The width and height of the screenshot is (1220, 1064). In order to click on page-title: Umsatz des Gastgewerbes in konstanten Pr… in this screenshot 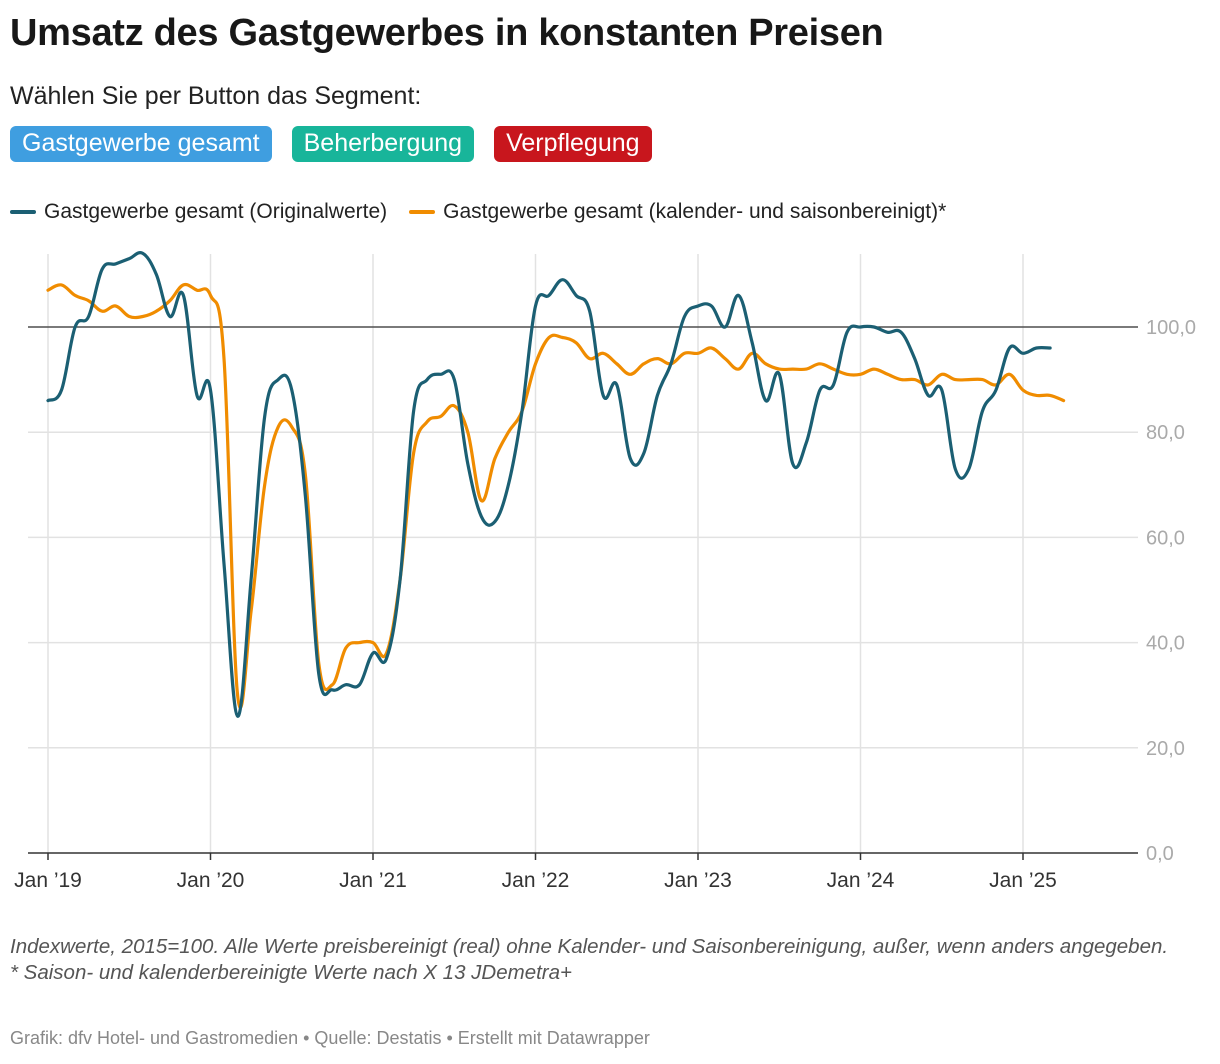, I will do `click(447, 33)`.